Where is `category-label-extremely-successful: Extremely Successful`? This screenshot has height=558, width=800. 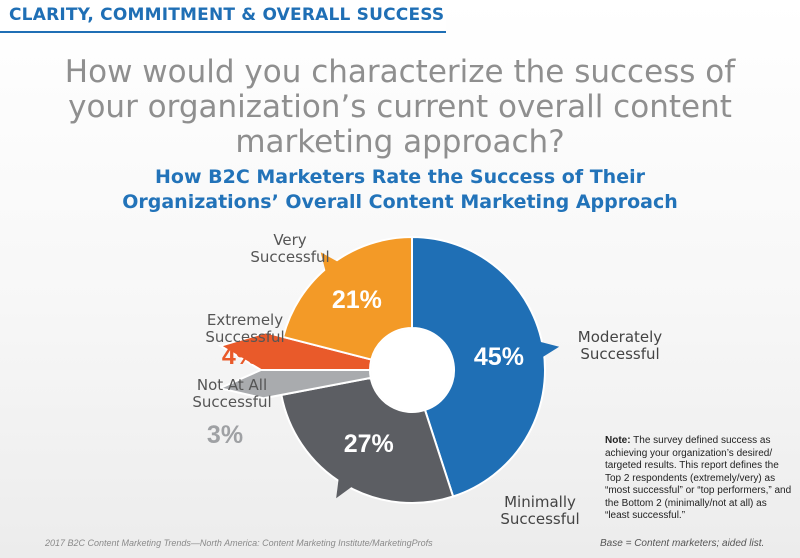
category-label-extremely-successful: Extremely Successful is located at coordinates (244, 328).